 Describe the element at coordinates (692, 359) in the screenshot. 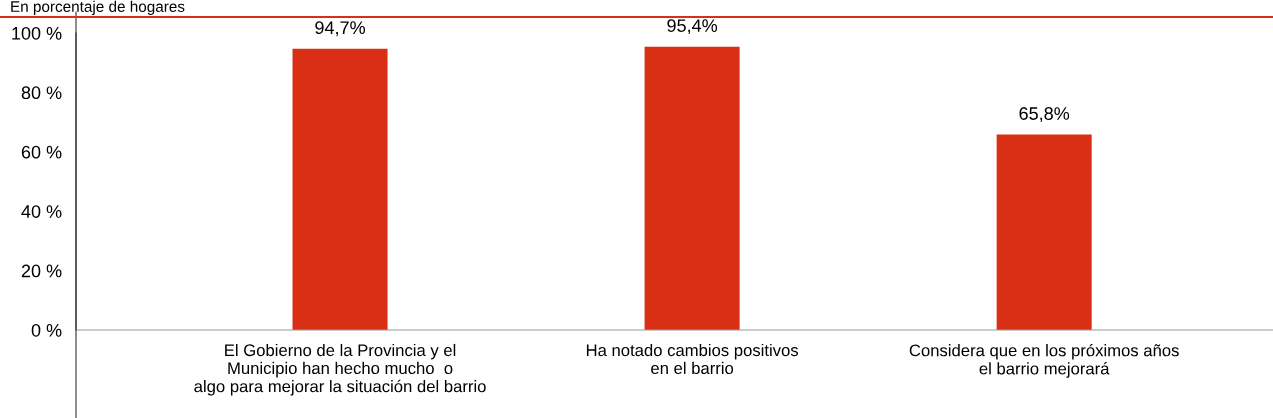

I see `x-tick-label: Ha notado cambios positivos en el barrio` at that location.